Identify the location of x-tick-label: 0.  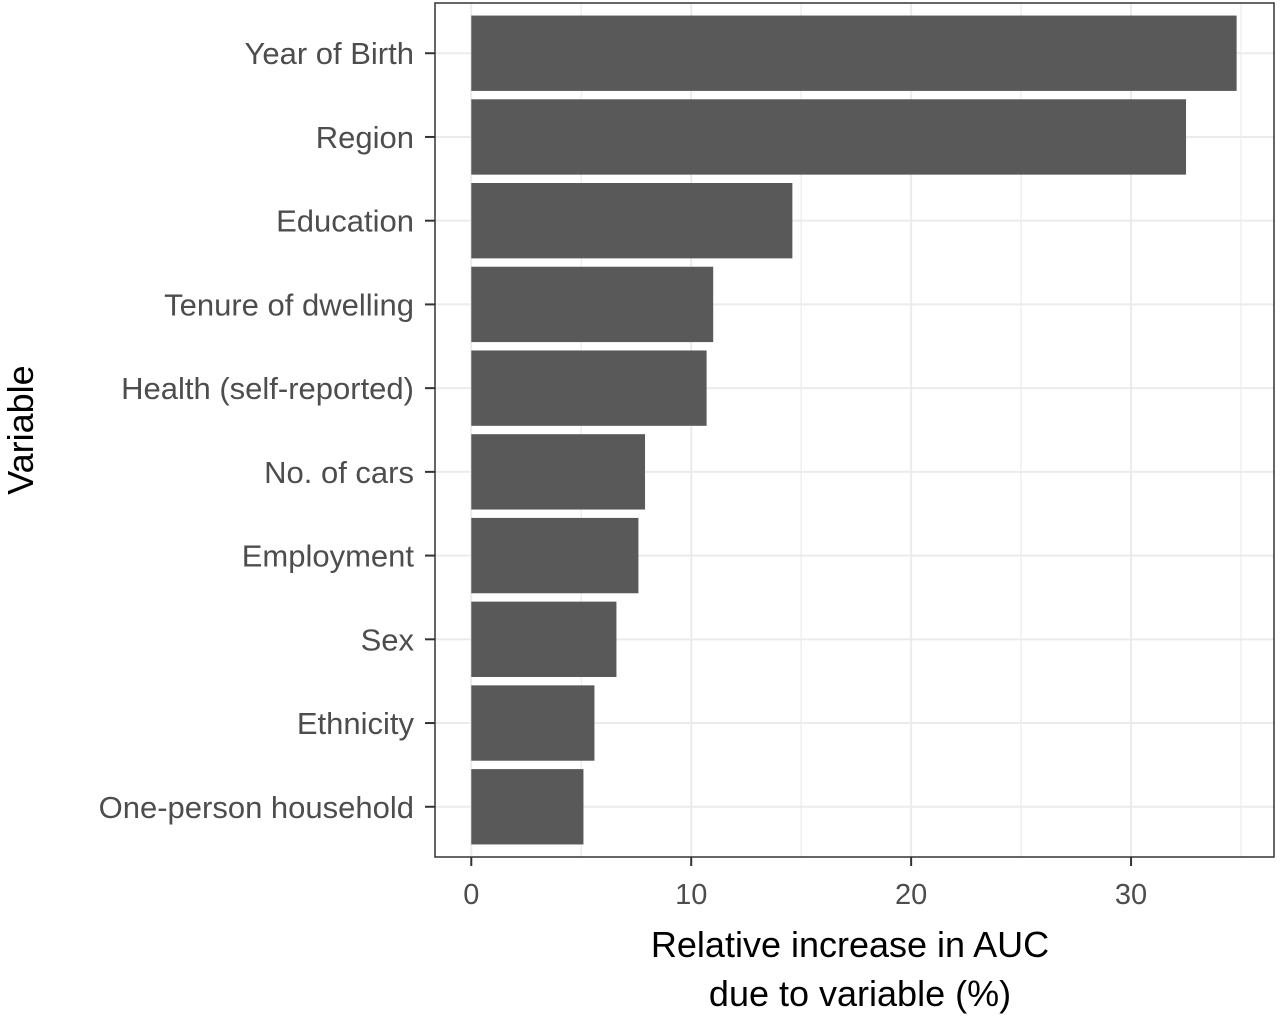
(471, 895).